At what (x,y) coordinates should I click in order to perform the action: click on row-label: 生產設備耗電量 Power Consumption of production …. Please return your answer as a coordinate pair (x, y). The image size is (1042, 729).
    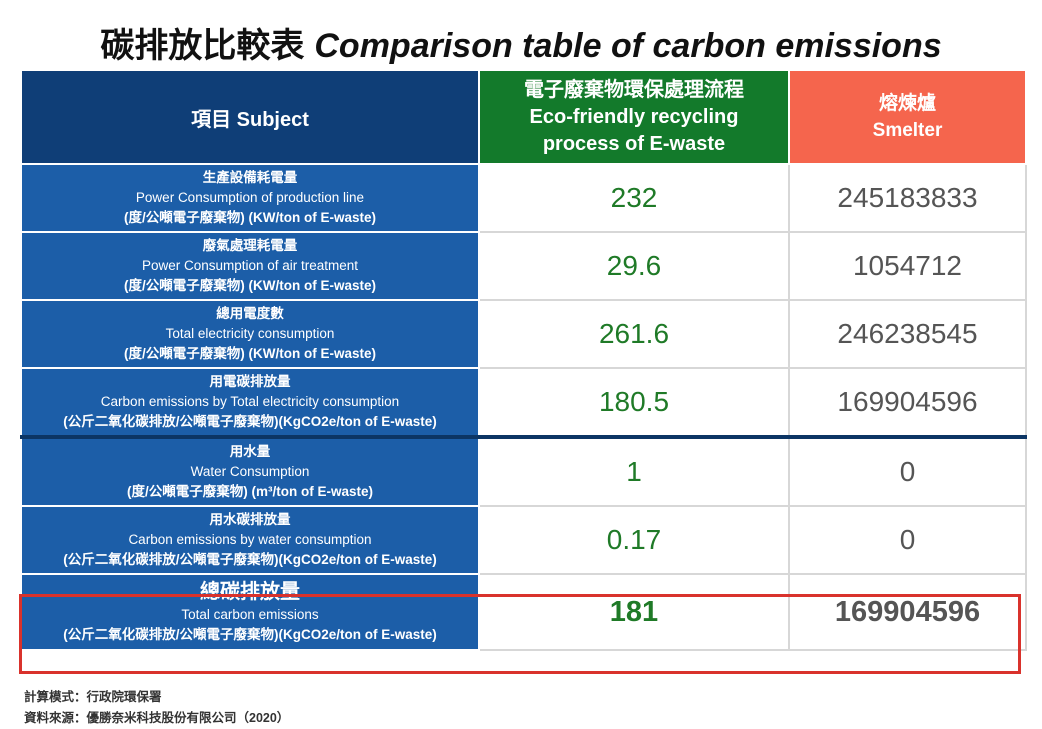
    Looking at the image, I should click on (250, 198).